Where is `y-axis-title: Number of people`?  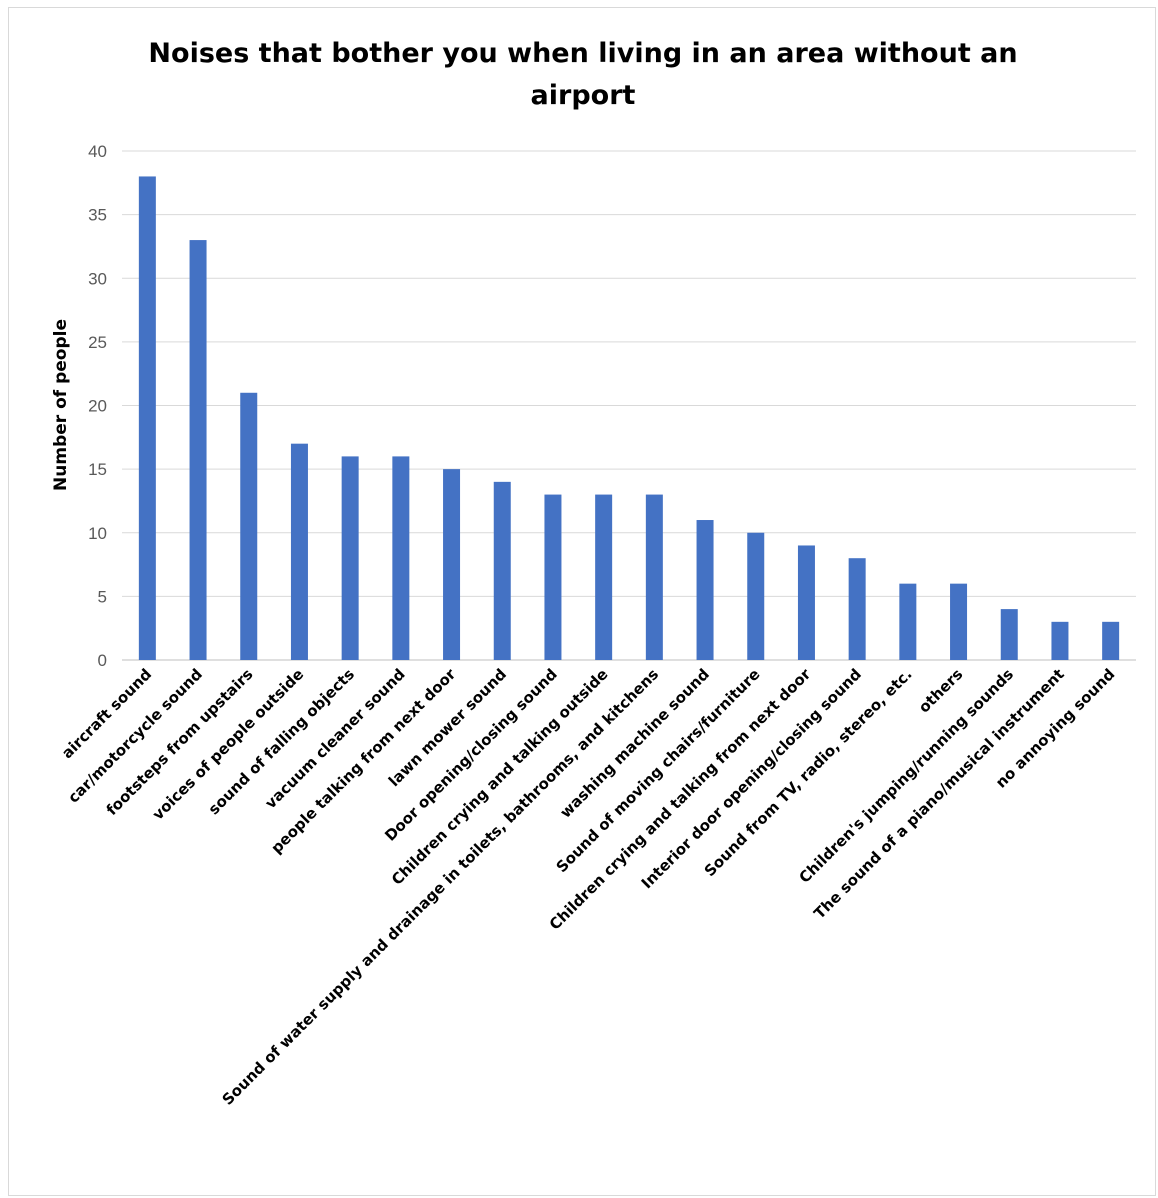
y-axis-title: Number of people is located at coordinates (61, 405).